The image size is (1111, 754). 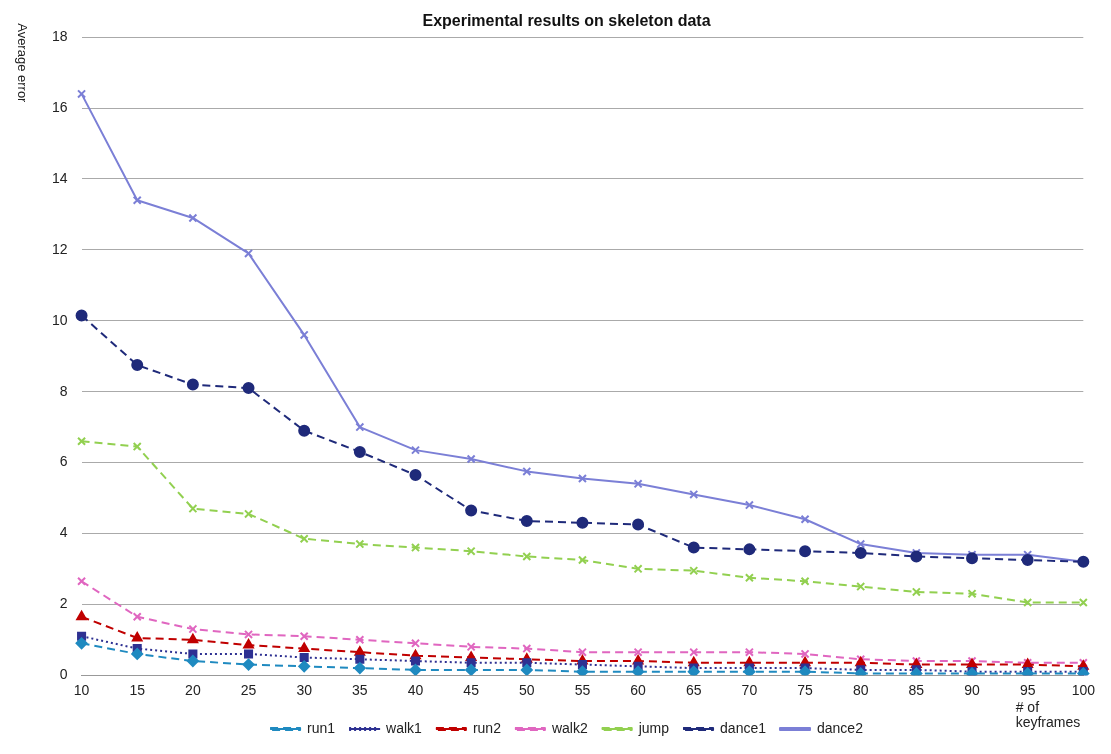 I want to click on legend-label: walk2, so click(x=569, y=727).